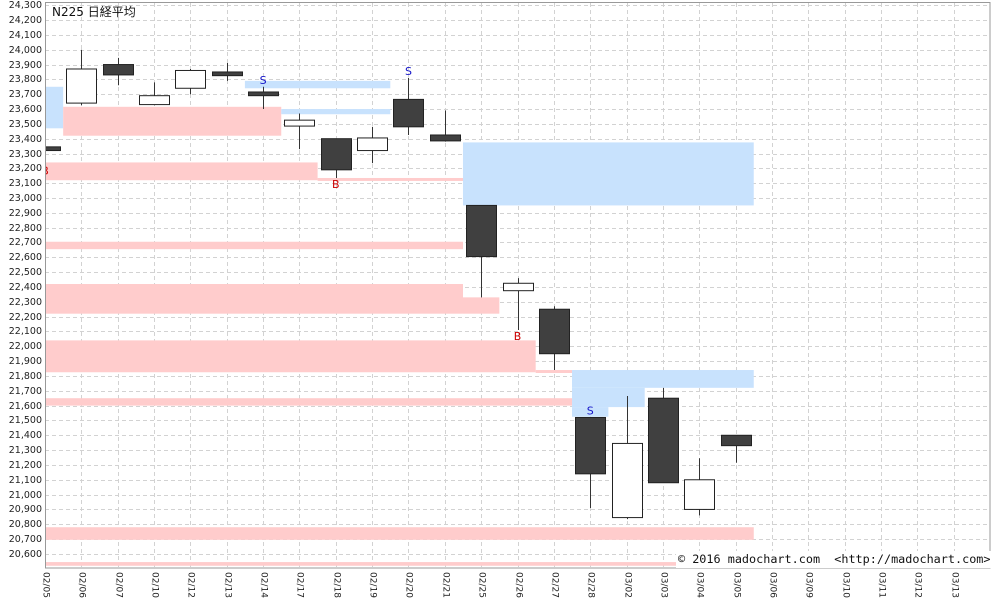  I want to click on y-tick-label: 23,300, so click(25, 154).